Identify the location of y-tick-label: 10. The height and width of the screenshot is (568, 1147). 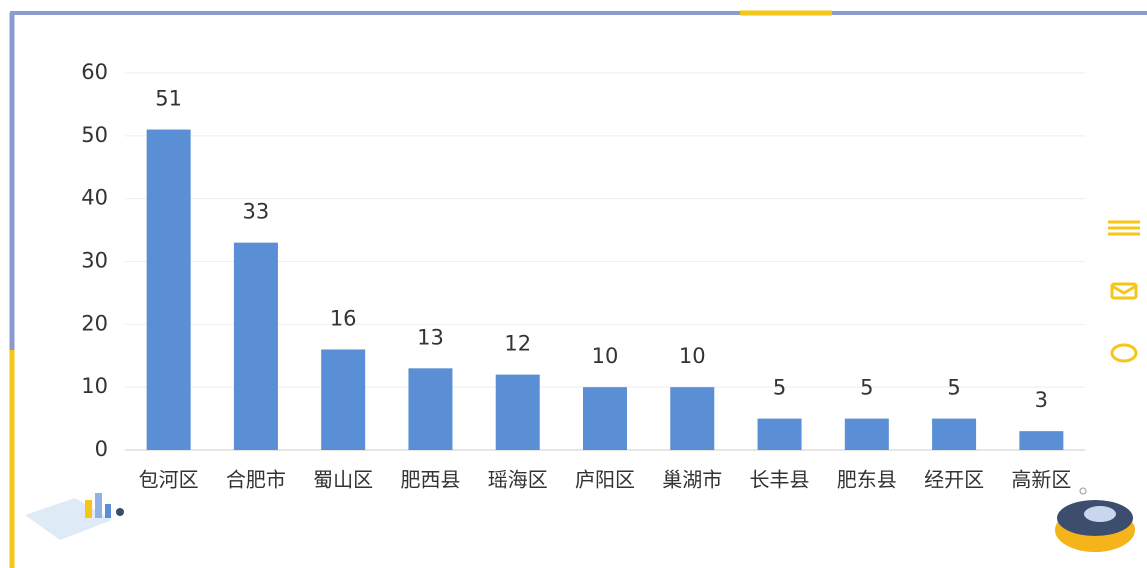
(94, 386).